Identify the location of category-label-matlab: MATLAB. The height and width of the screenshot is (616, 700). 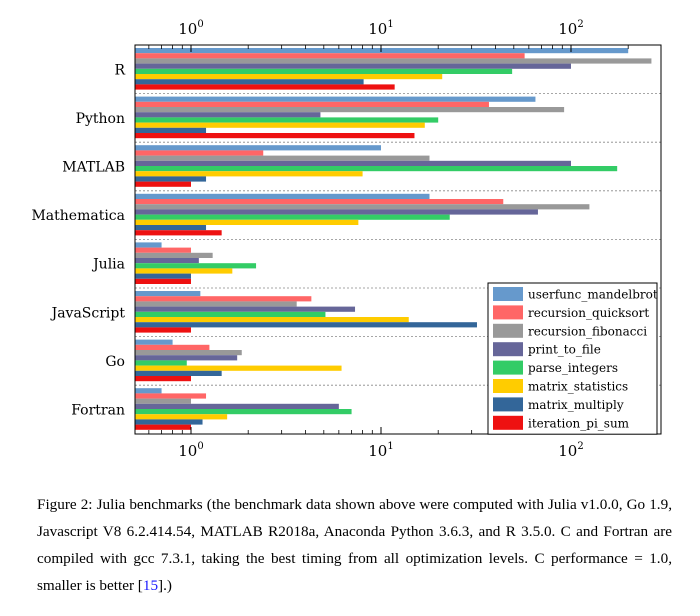
(93, 168).